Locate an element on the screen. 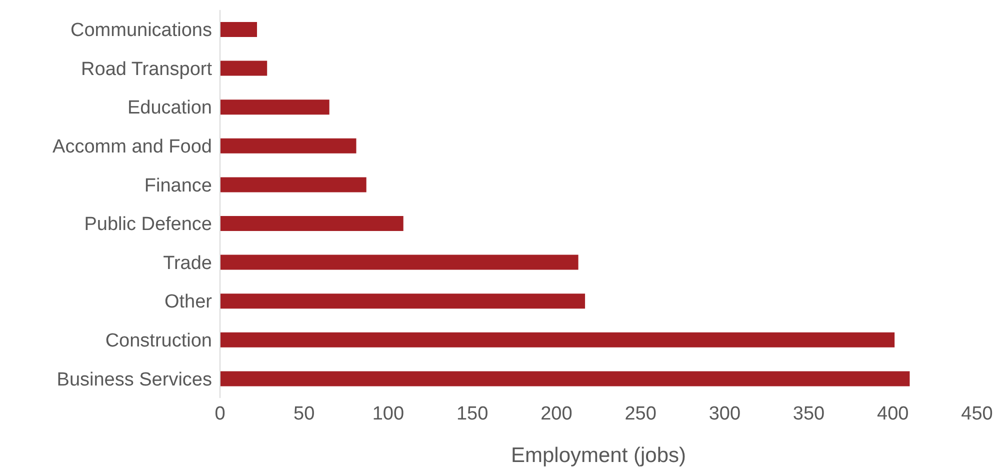 Image resolution: width=998 pixels, height=471 pixels. y-tick-label: Other is located at coordinates (188, 302).